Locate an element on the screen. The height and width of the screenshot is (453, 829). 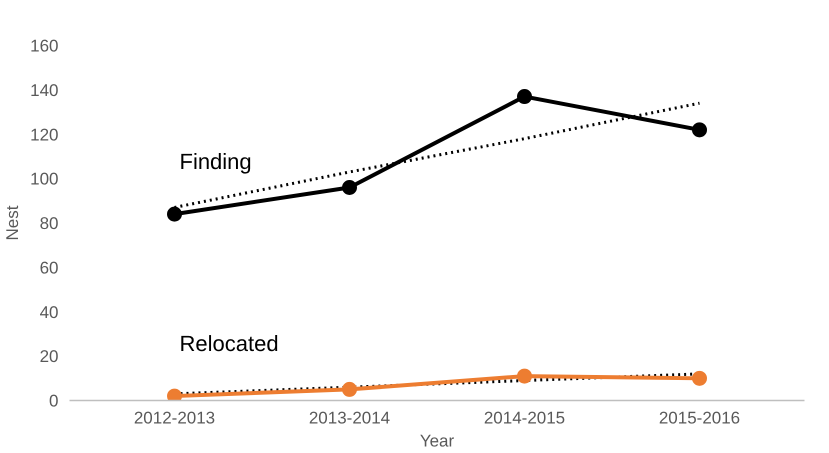
y-tick-label: 60 is located at coordinates (49, 268).